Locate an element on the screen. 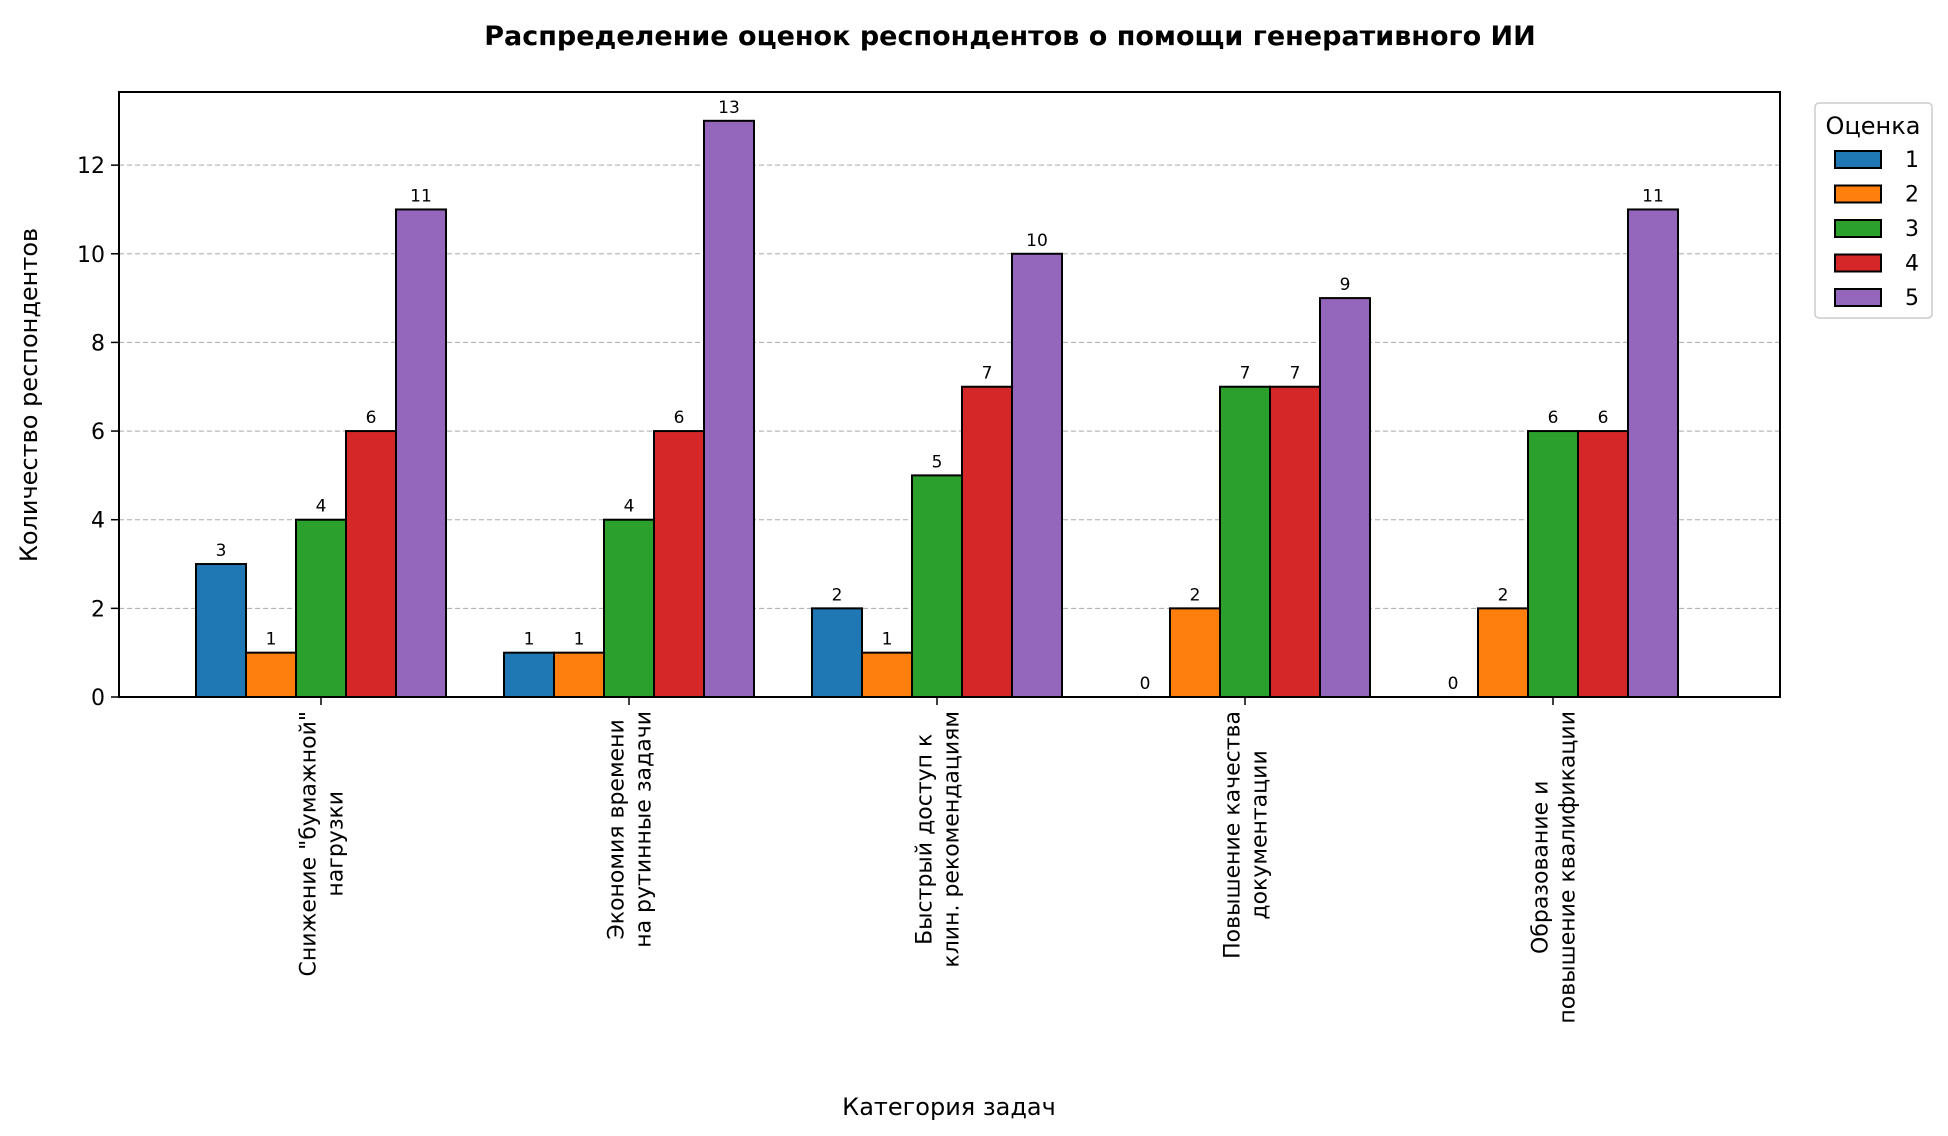 The width and height of the screenshot is (1948, 1136). y-tick-label: 6 is located at coordinates (98, 432).